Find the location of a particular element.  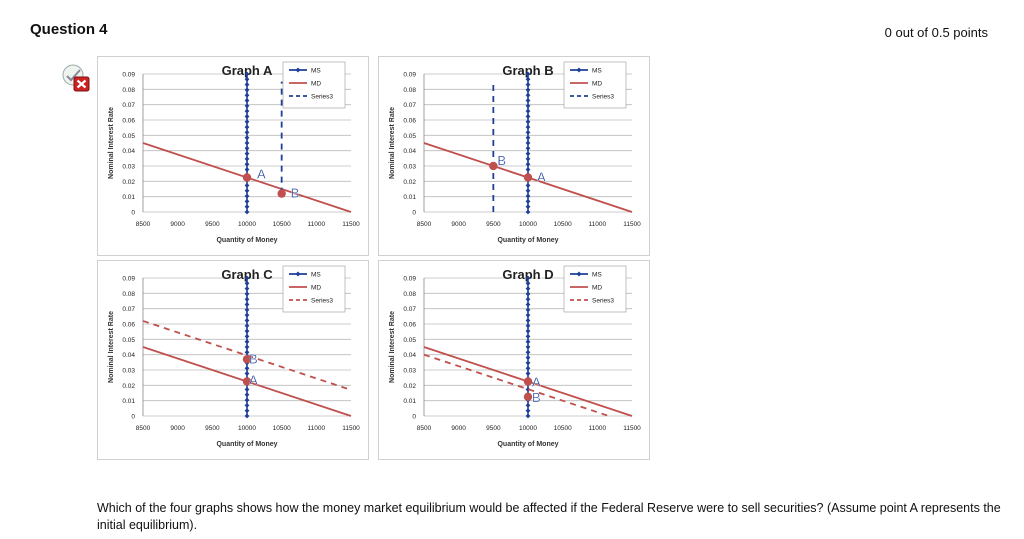

series-series3-line is located at coordinates (247, 355).